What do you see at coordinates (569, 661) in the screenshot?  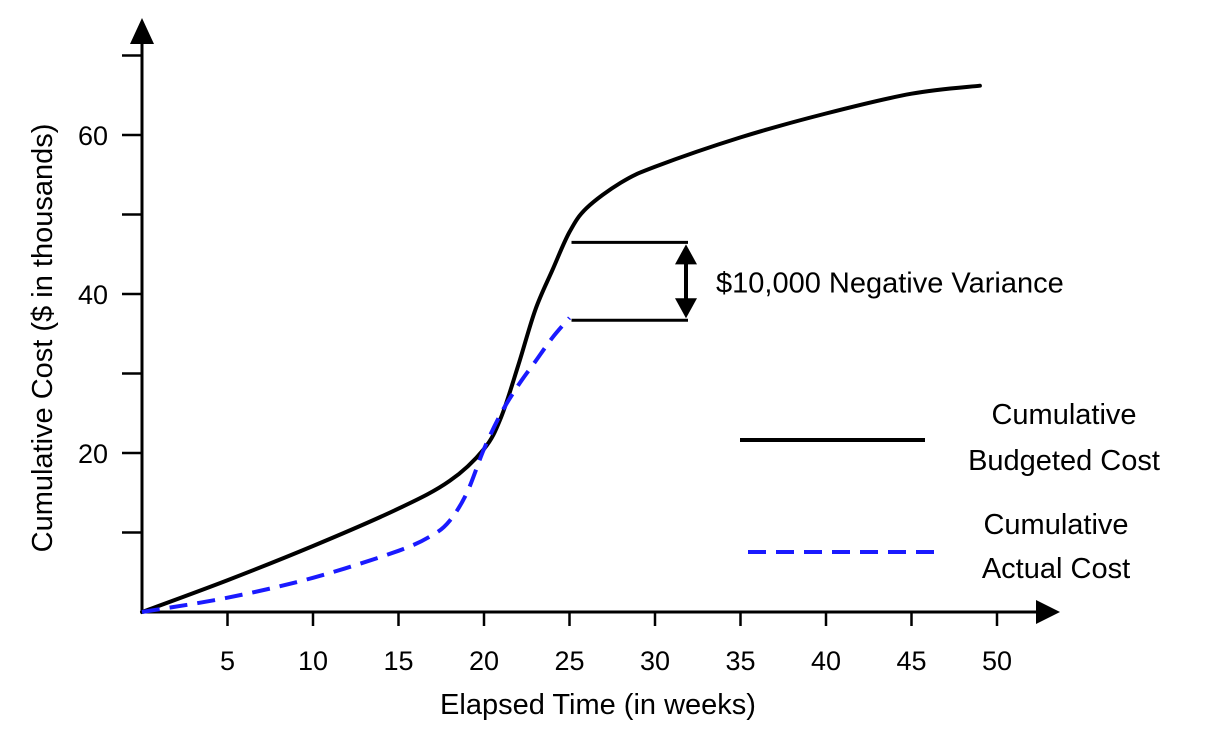 I see `x-tick-label: 25` at bounding box center [569, 661].